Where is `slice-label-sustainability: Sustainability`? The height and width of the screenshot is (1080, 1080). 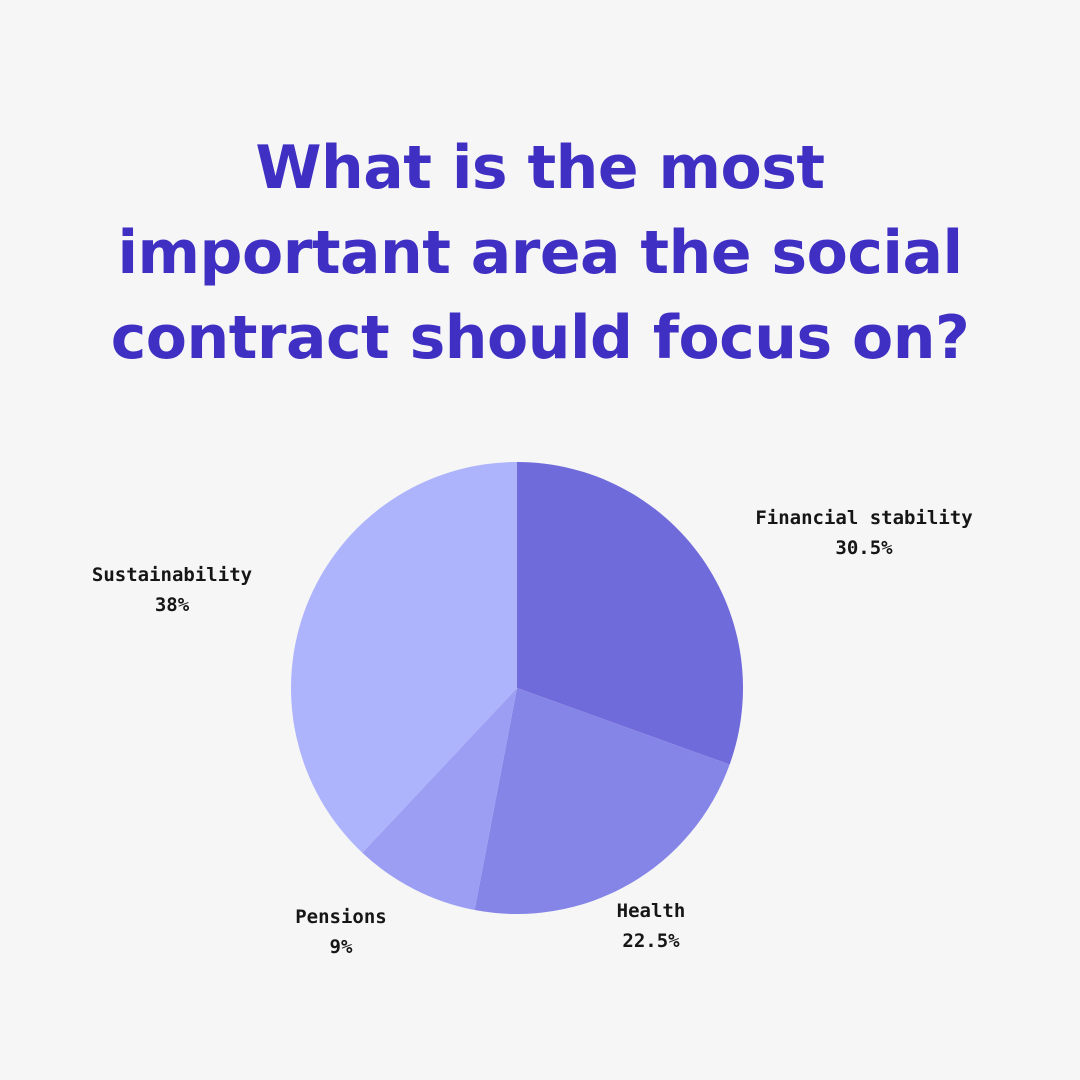
slice-label-sustainability: Sustainability is located at coordinates (172, 575).